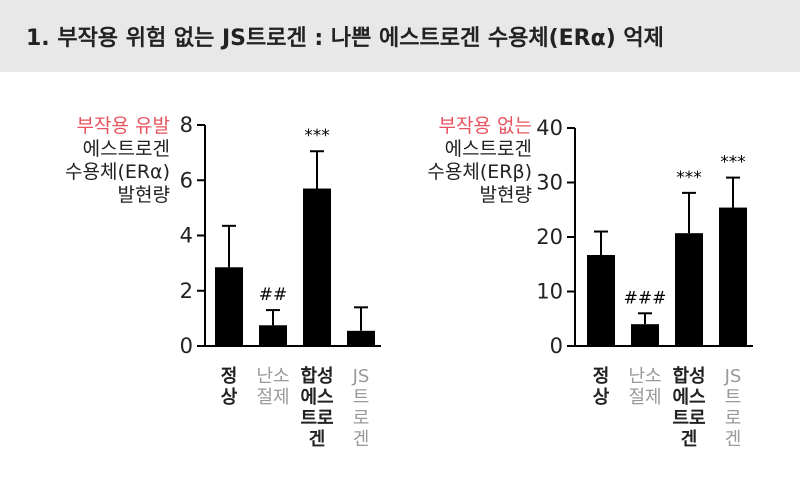  What do you see at coordinates (549, 237) in the screenshot?
I see `chart2-y-tick-label: 20` at bounding box center [549, 237].